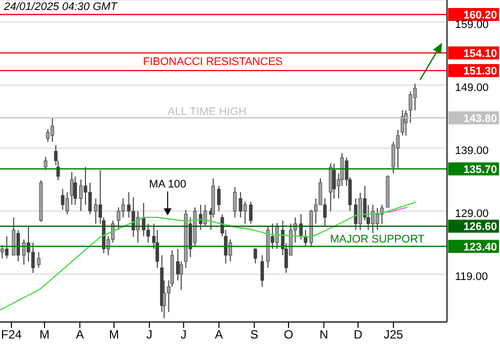 This screenshot has width=500, height=350. Describe the element at coordinates (480, 247) in the screenshot. I see `ref-line-label: 123.40` at that location.